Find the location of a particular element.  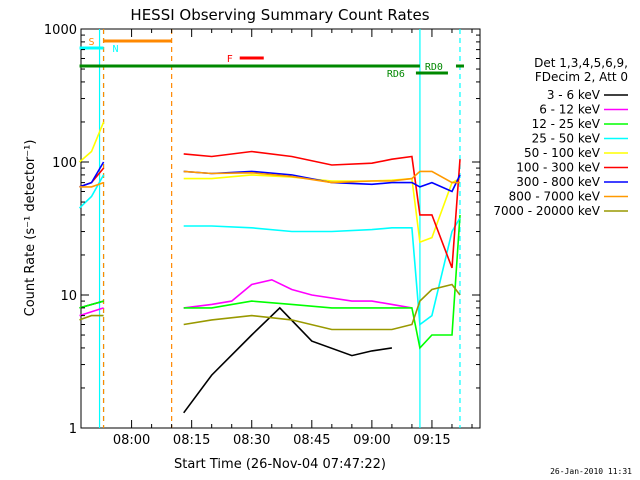

legend-label: 300 - 800 keV is located at coordinates (558, 182).